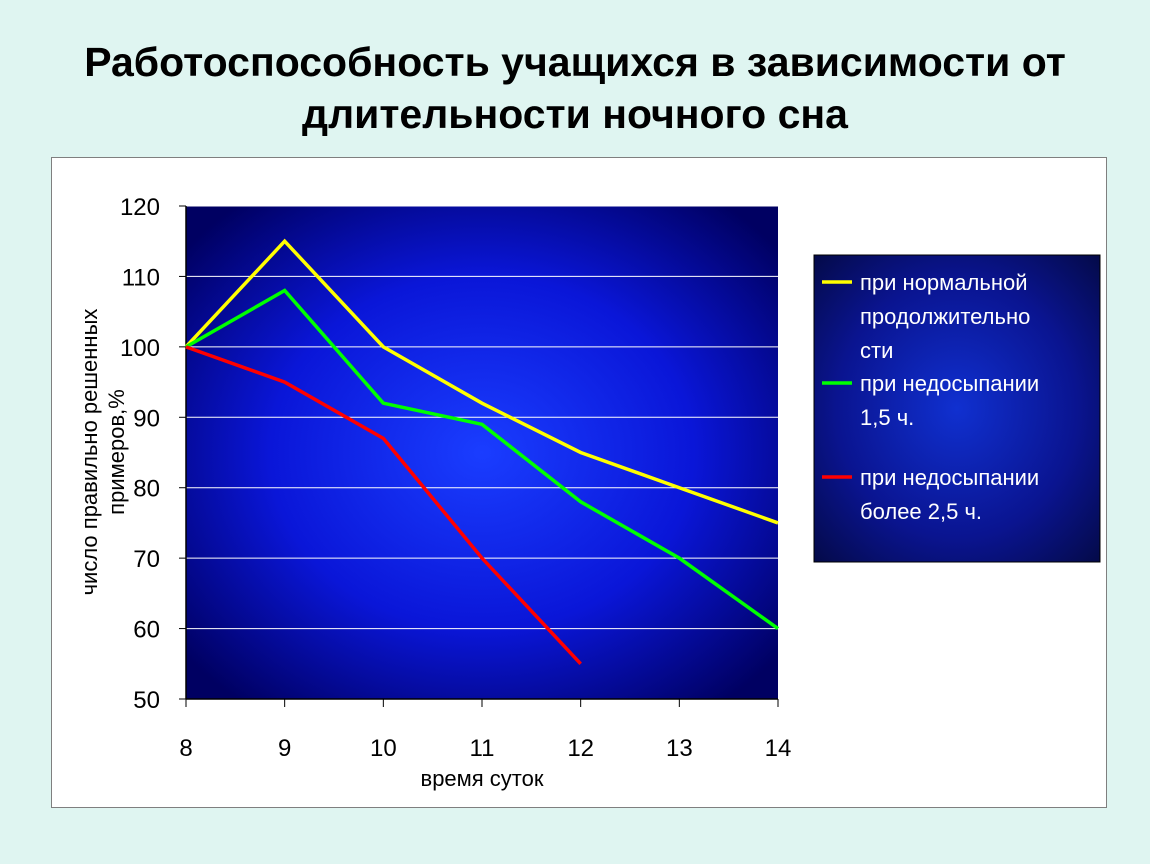 This screenshot has height=864, width=1150. Describe the element at coordinates (383, 748) in the screenshot. I see `x-tick-label: 10` at that location.